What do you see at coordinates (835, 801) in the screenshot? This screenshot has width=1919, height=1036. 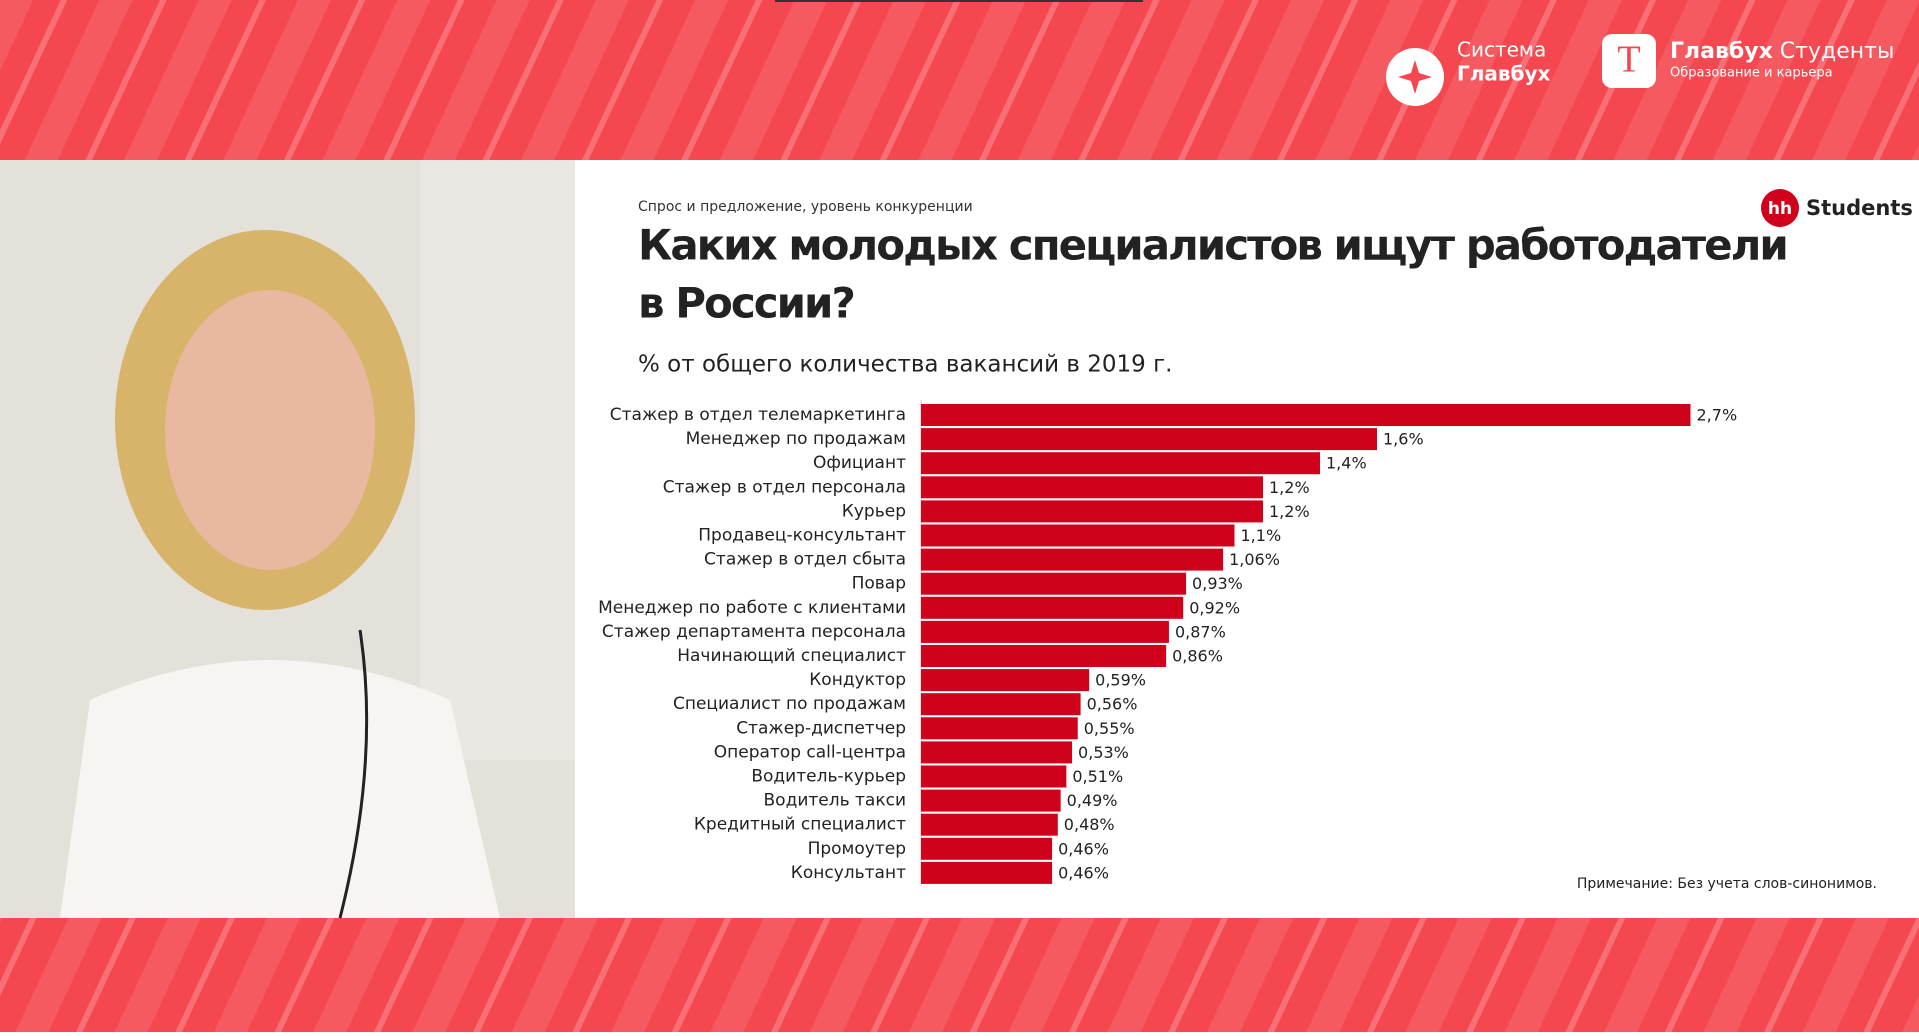 I see `category-label: Водитель такси` at bounding box center [835, 801].